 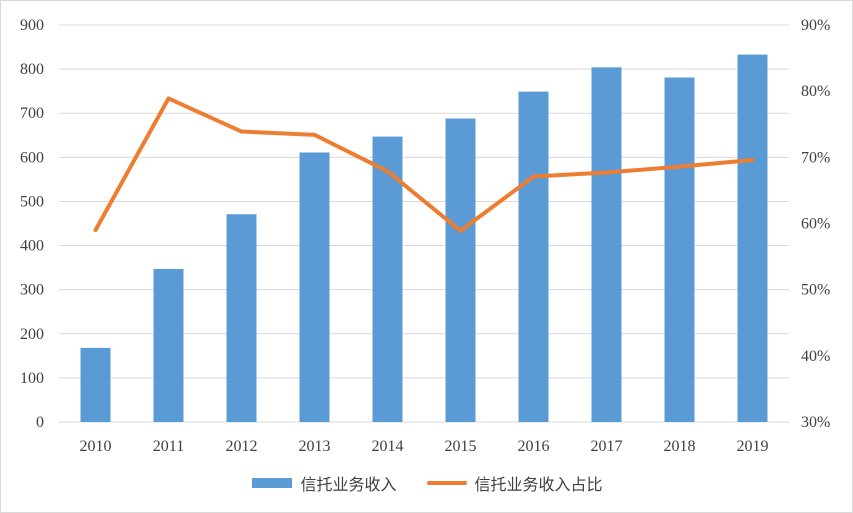 I want to click on legend-item-bars: 信托业务收入, so click(x=324, y=483).